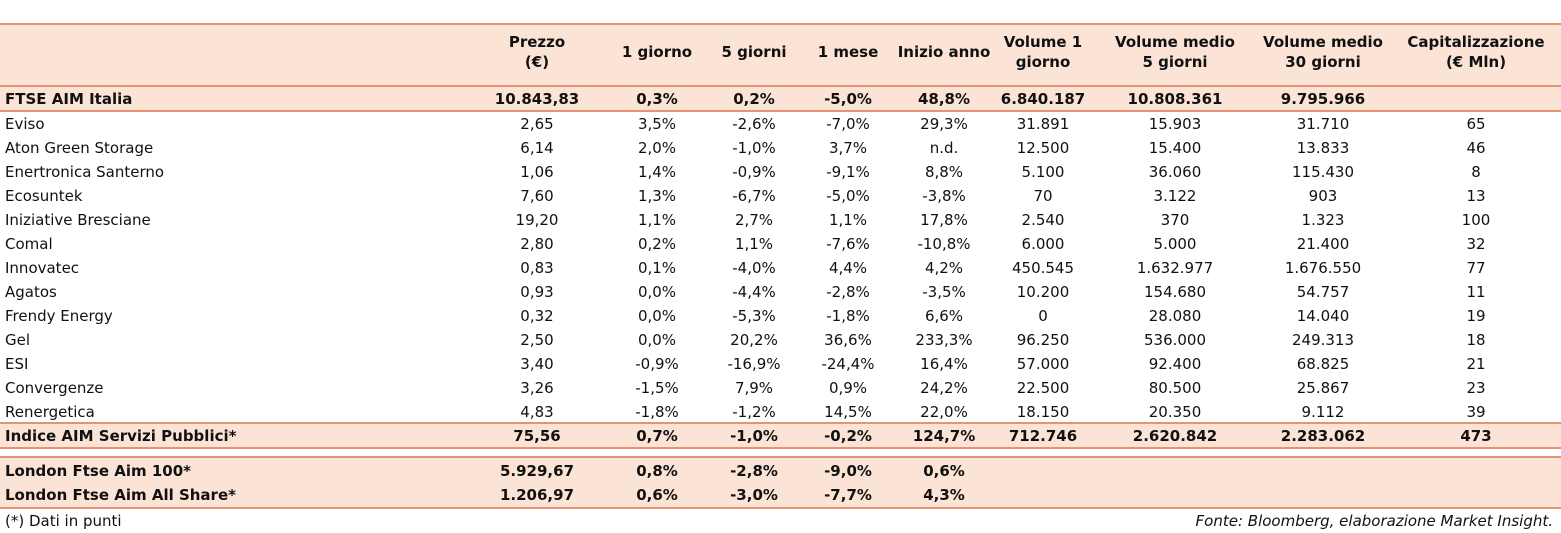  Describe the element at coordinates (944, 292) in the screenshot. I see `table-cell: -3,5%` at that location.